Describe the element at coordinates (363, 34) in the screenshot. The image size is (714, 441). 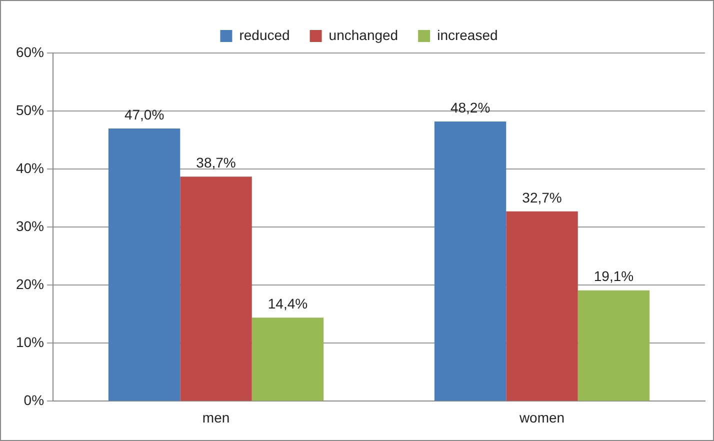
I see `legend-label: unchanged` at that location.